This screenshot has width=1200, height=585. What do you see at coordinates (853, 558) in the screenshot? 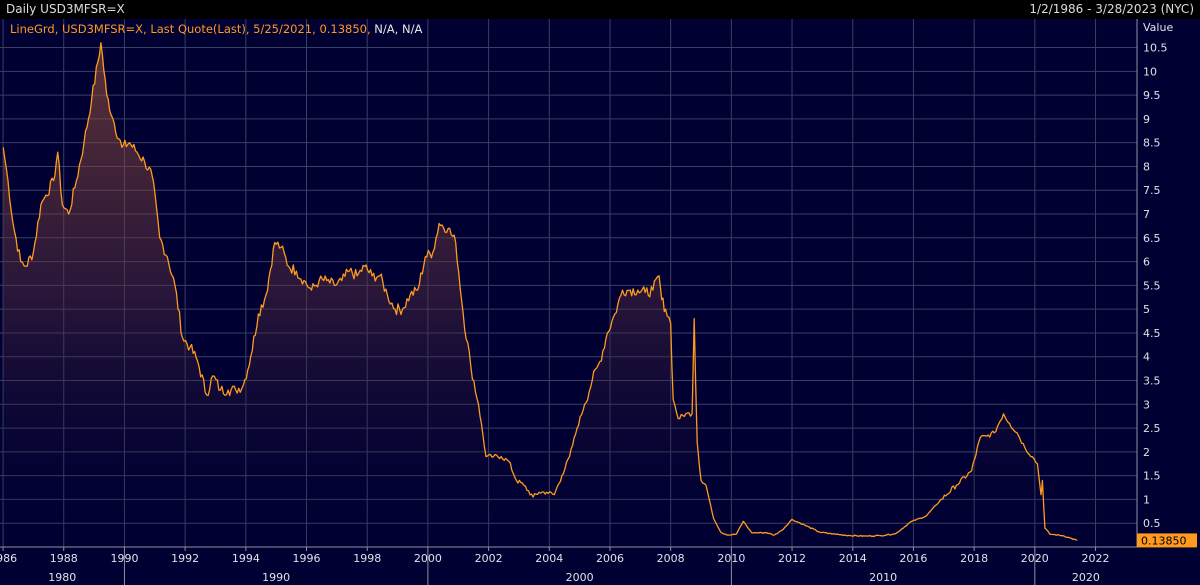
I see `x-tick-label: 2014` at bounding box center [853, 558].